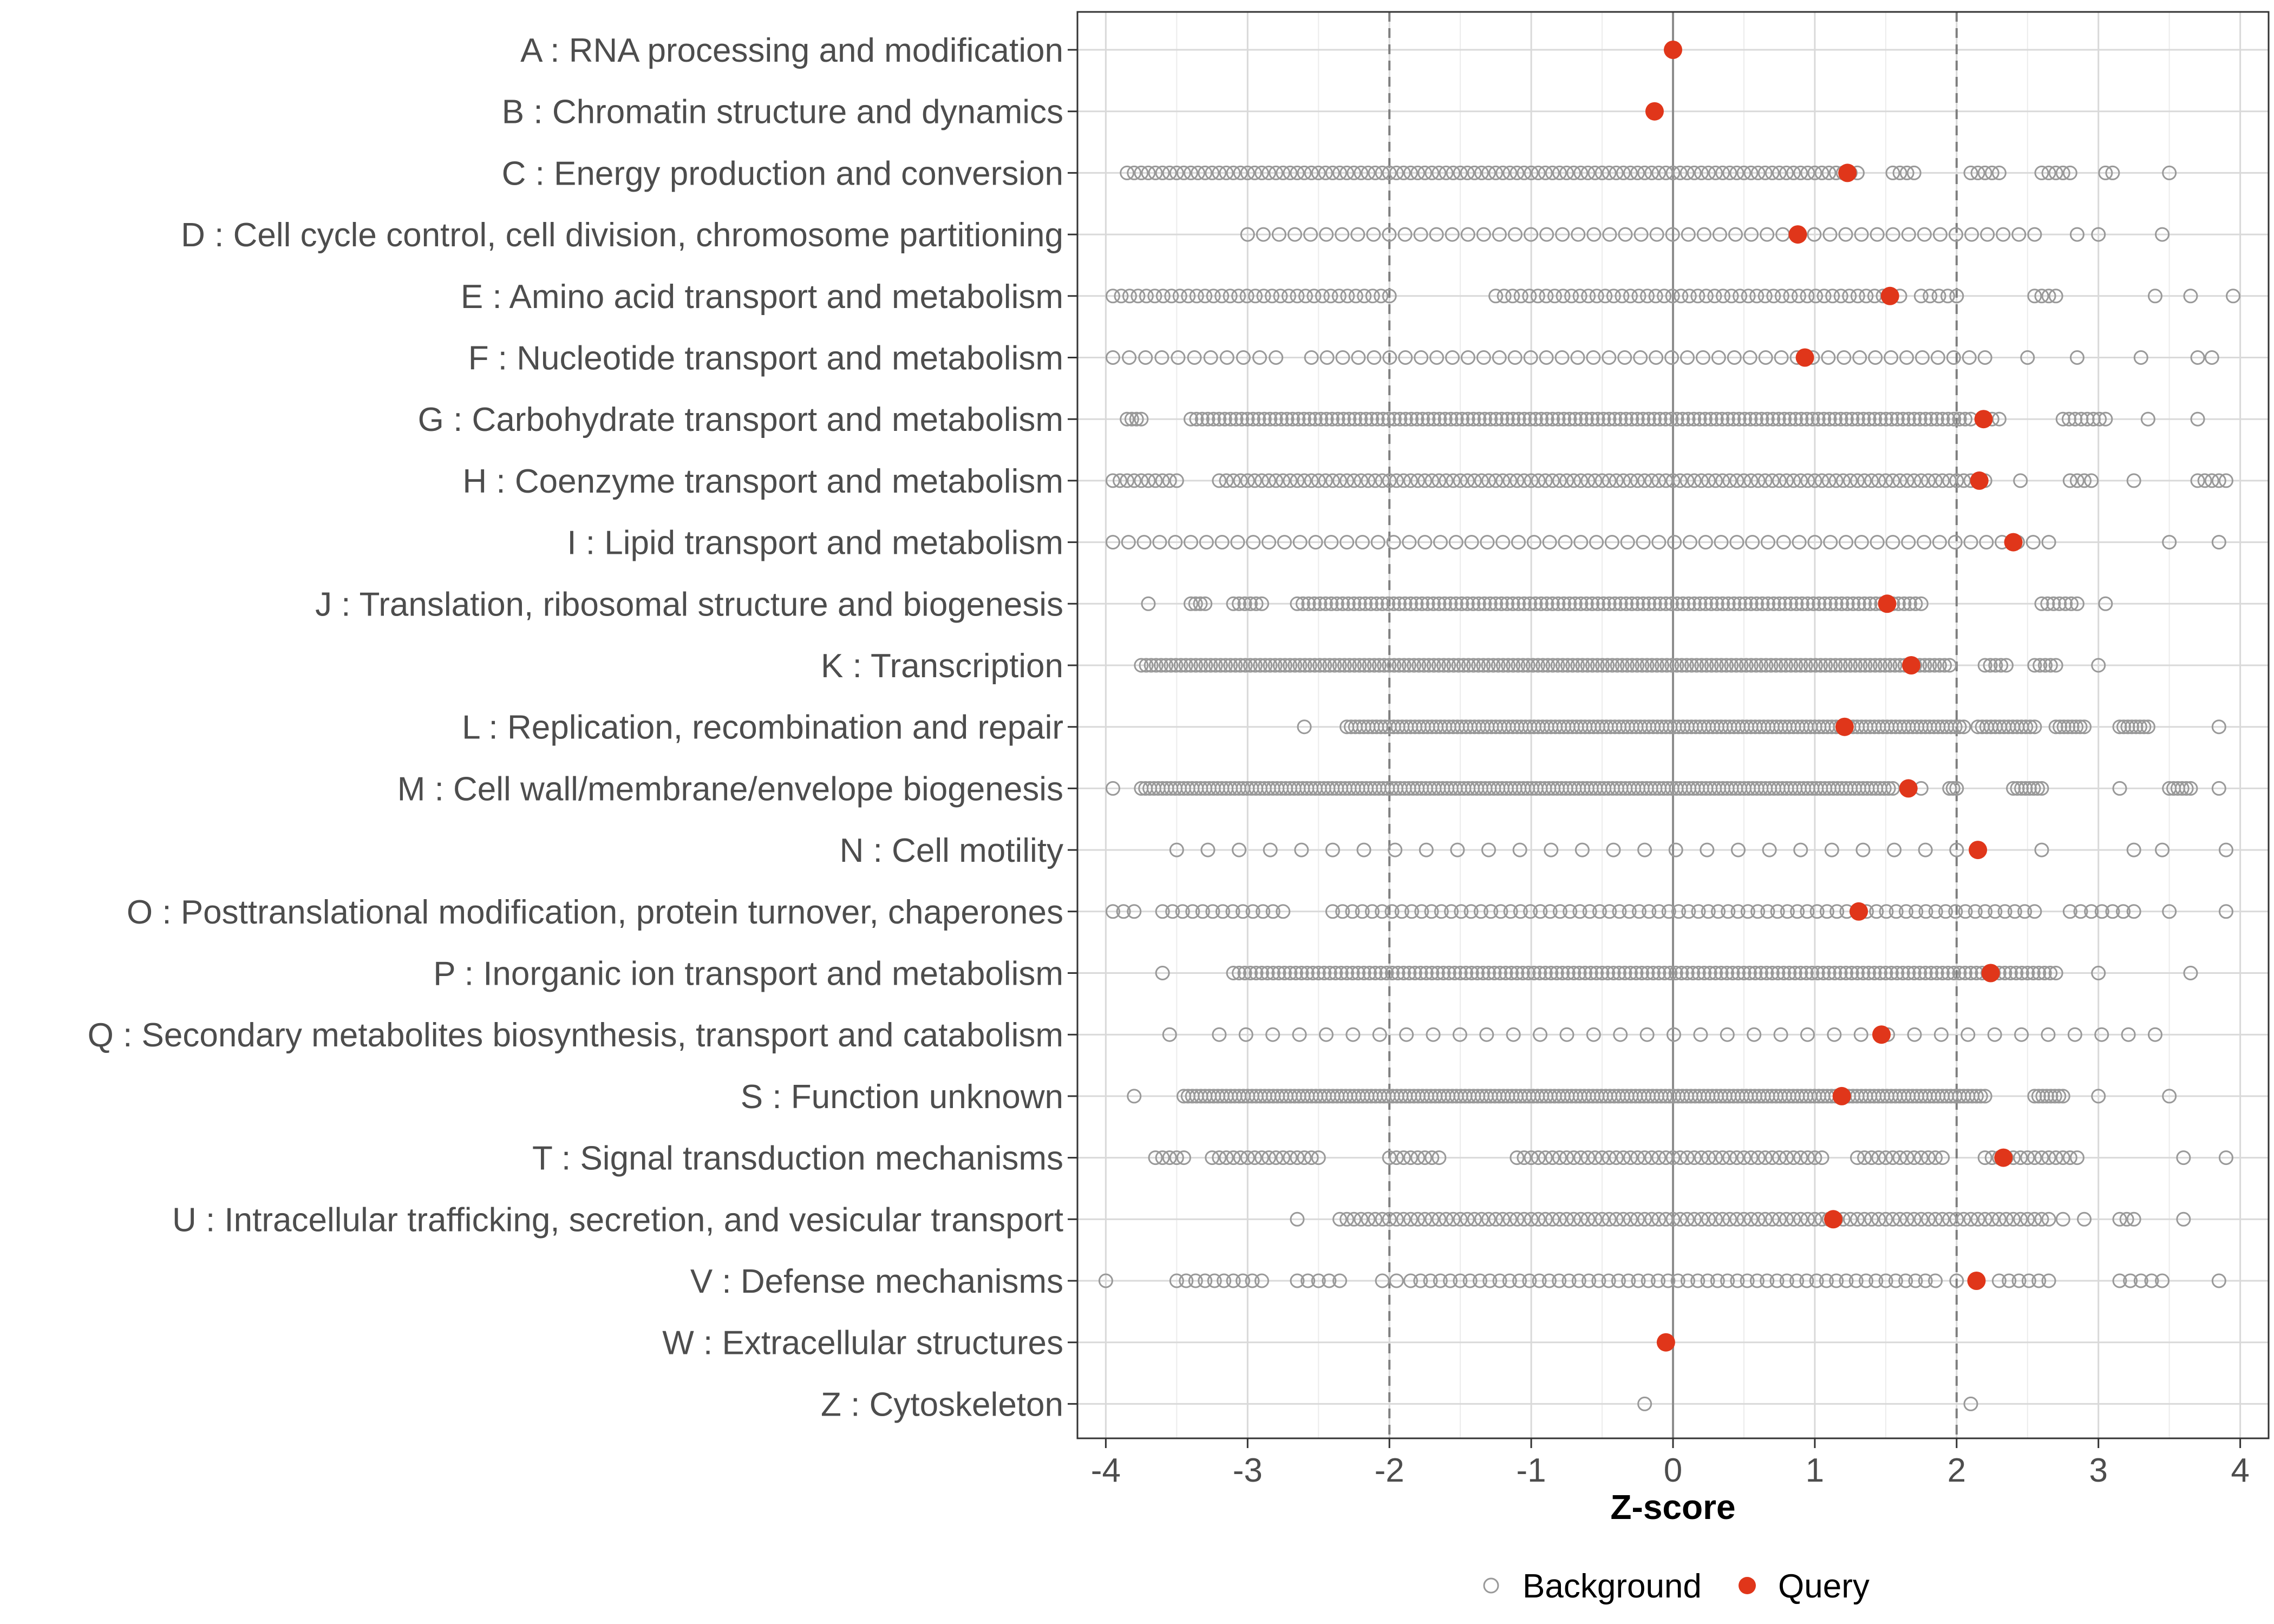 The width and height of the screenshot is (2274, 1624). I want to click on x-tick-label: -3, so click(1248, 1471).